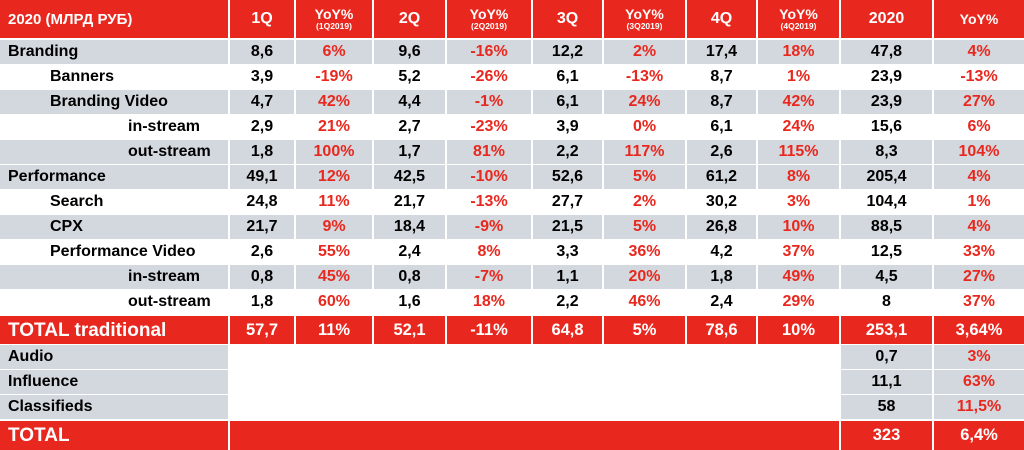 Image resolution: width=1024 pixels, height=450 pixels. Describe the element at coordinates (979, 127) in the screenshot. I see `cell-yy: 6%` at that location.